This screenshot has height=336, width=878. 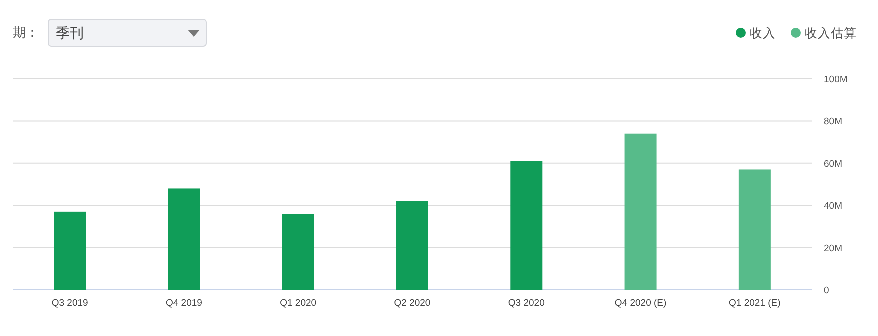 What do you see at coordinates (70, 303) in the screenshot?
I see `x-tick-label: Q3 2019` at bounding box center [70, 303].